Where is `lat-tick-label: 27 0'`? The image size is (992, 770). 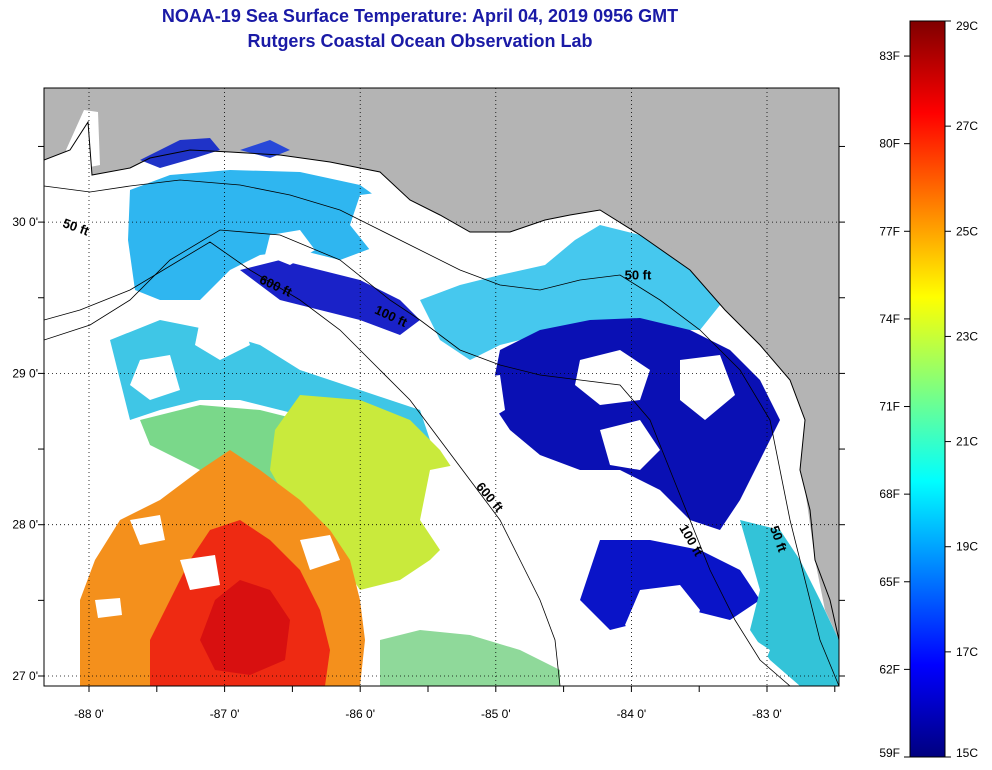
lat-tick-label: 27 0' is located at coordinates (25, 676).